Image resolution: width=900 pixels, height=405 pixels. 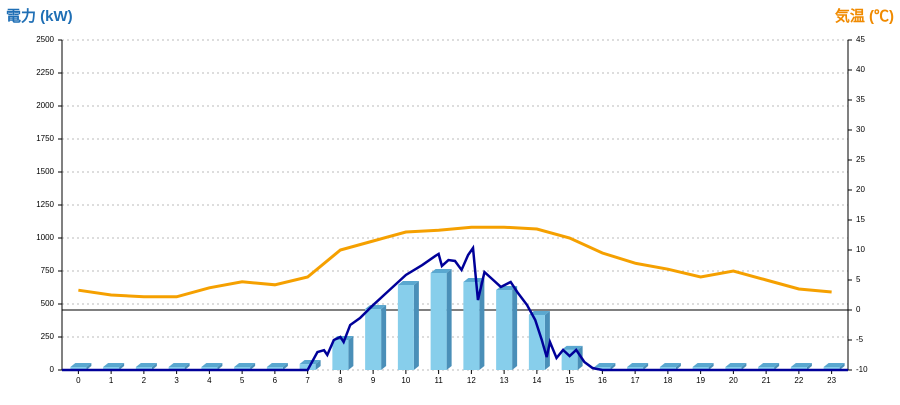 I want to click on x-tick-label: 18, so click(x=667, y=380).